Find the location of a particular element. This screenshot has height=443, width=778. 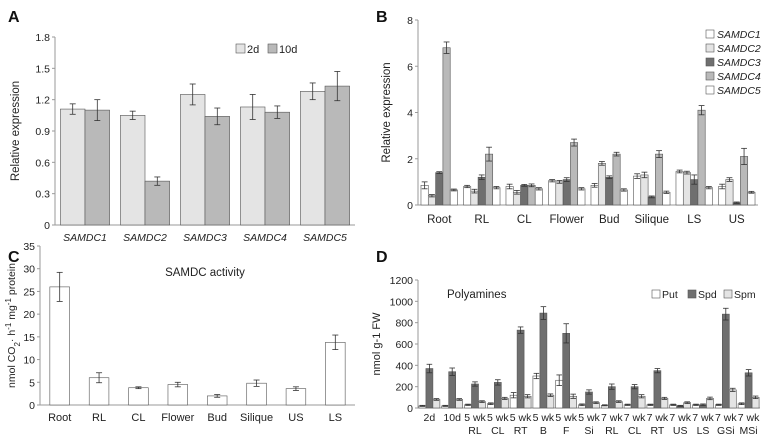

y-tick-label-b: 2 is located at coordinates (410, 160).